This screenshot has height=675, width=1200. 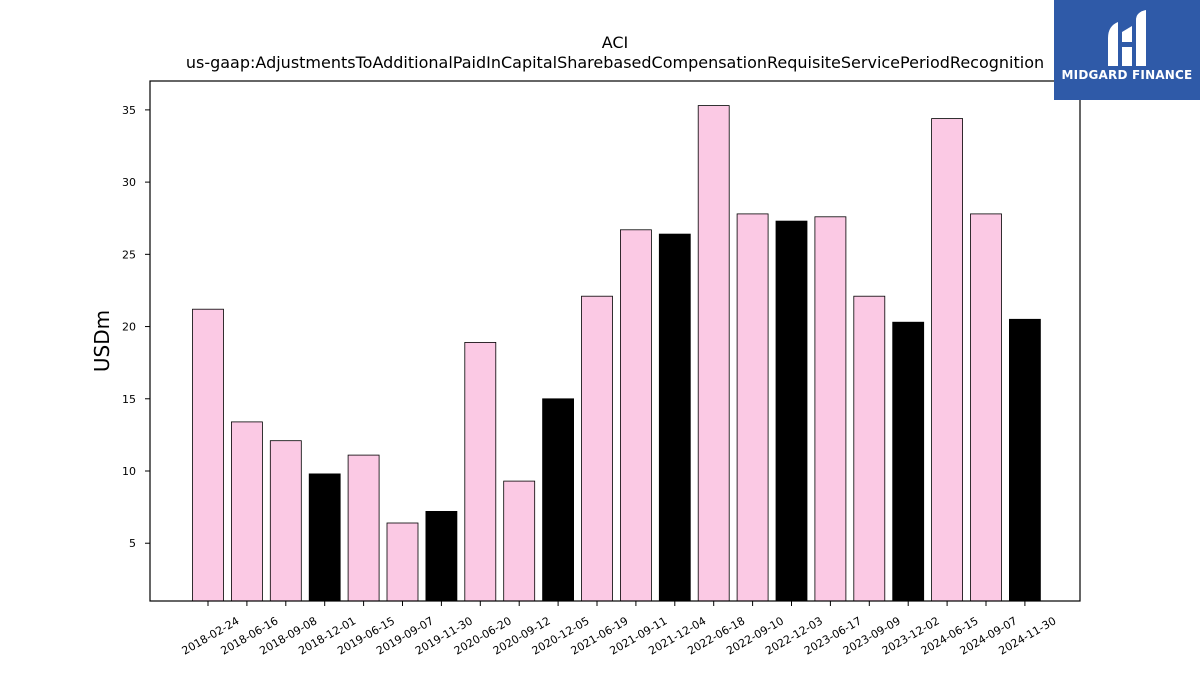 I want to click on chart-title: ACI, so click(x=615, y=42).